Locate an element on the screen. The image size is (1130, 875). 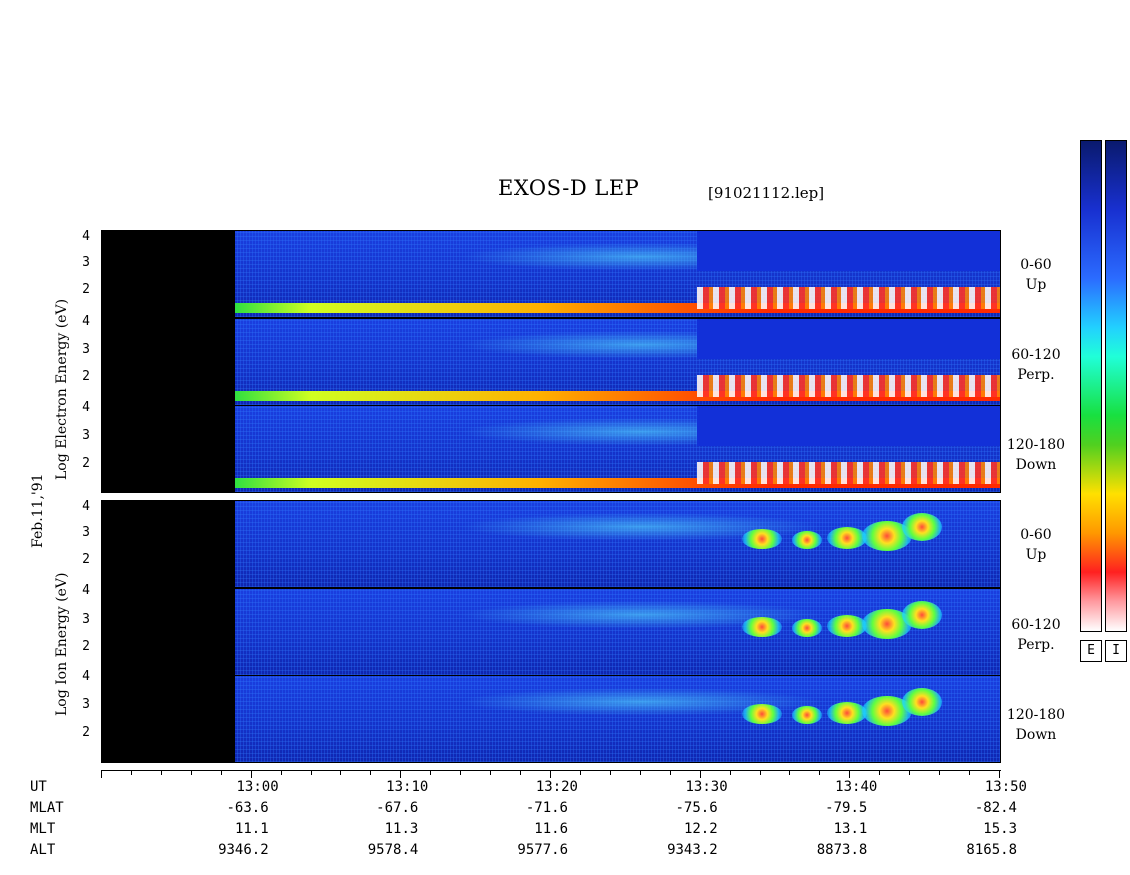
electron-pitch-up: 0-60 Up is located at coordinates (1036, 275).